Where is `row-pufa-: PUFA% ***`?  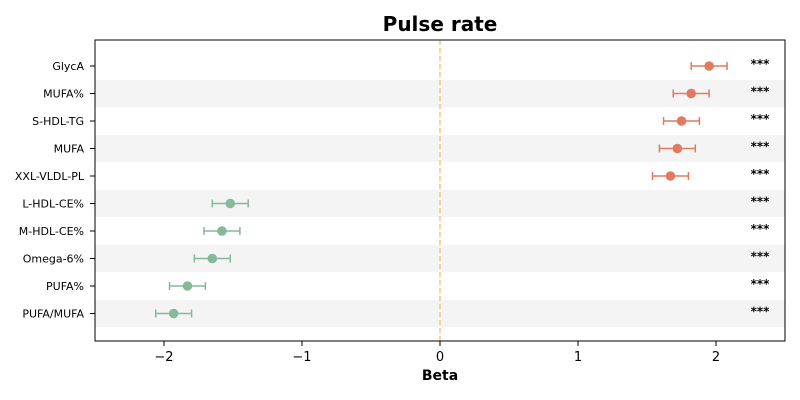 row-pufa-: PUFA% *** is located at coordinates (408, 285).